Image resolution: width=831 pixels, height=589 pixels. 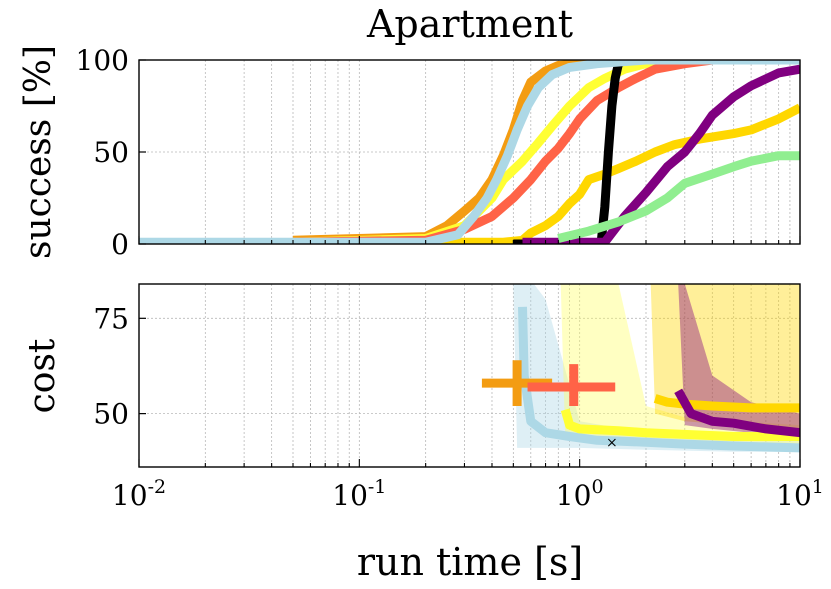 What do you see at coordinates (119, 366) in the screenshot?
I see `cost-yticks: 50 75` at bounding box center [119, 366].